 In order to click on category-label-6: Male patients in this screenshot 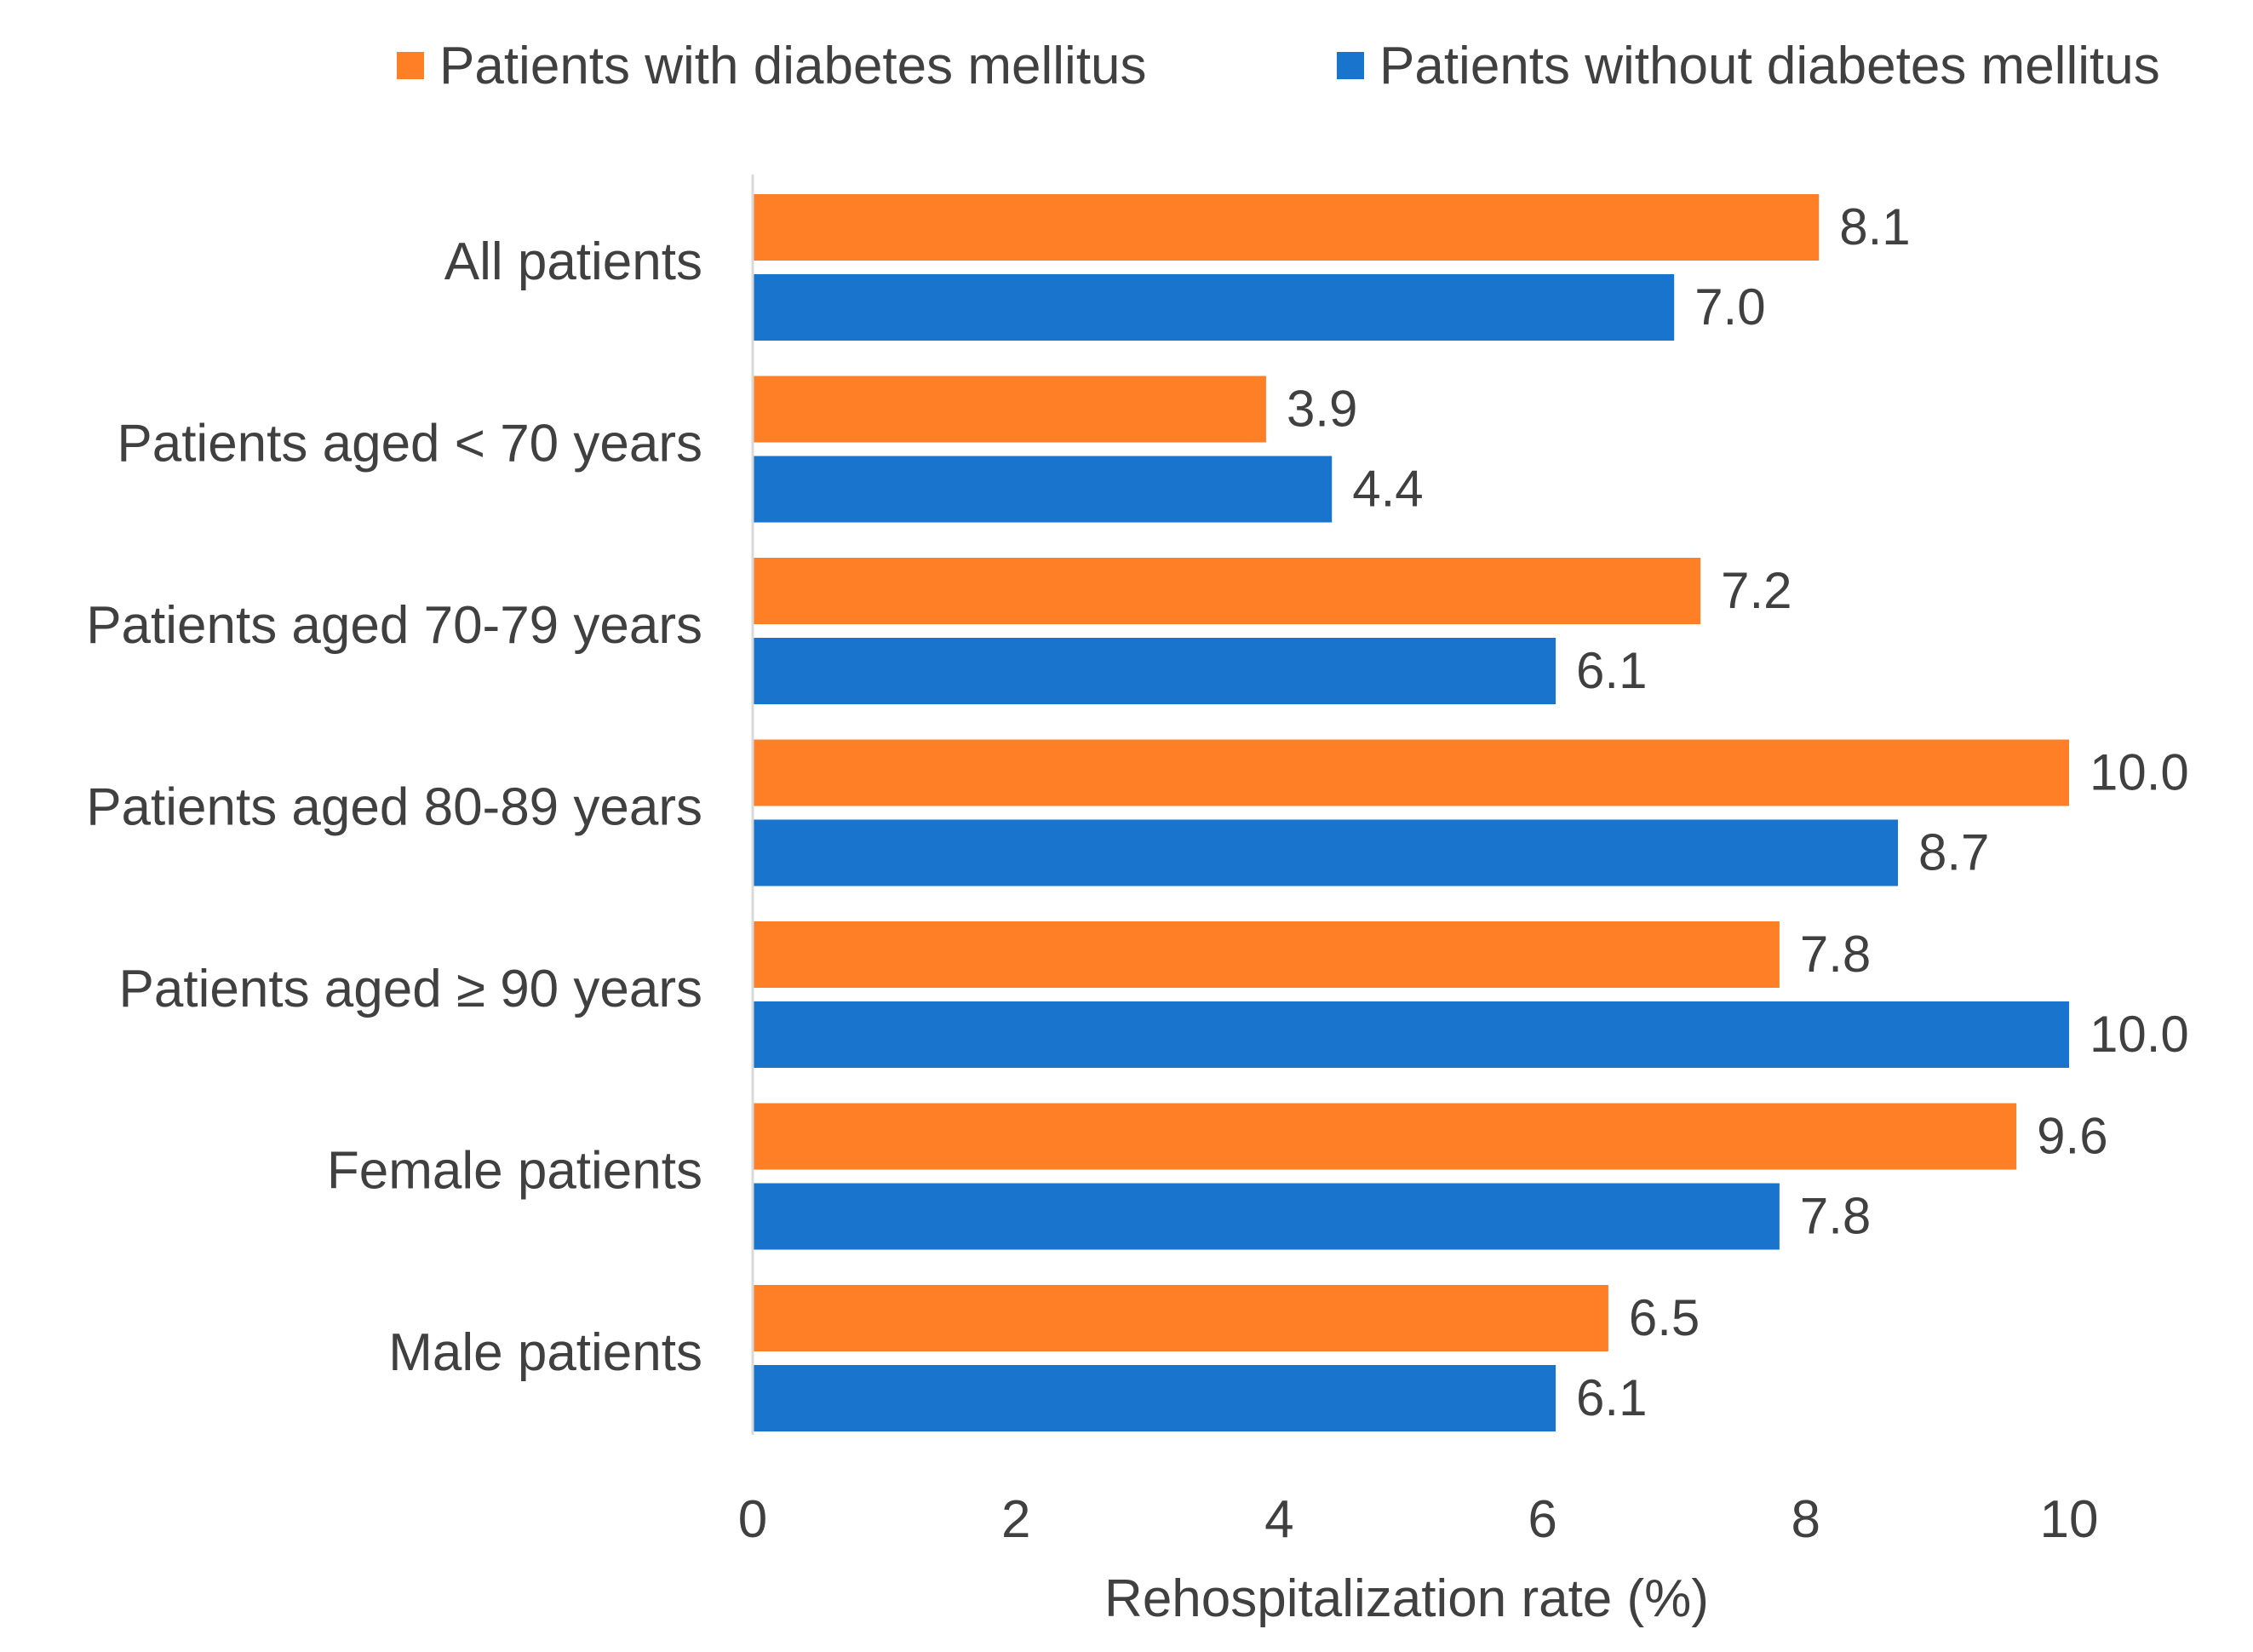, I will do `click(545, 1352)`.